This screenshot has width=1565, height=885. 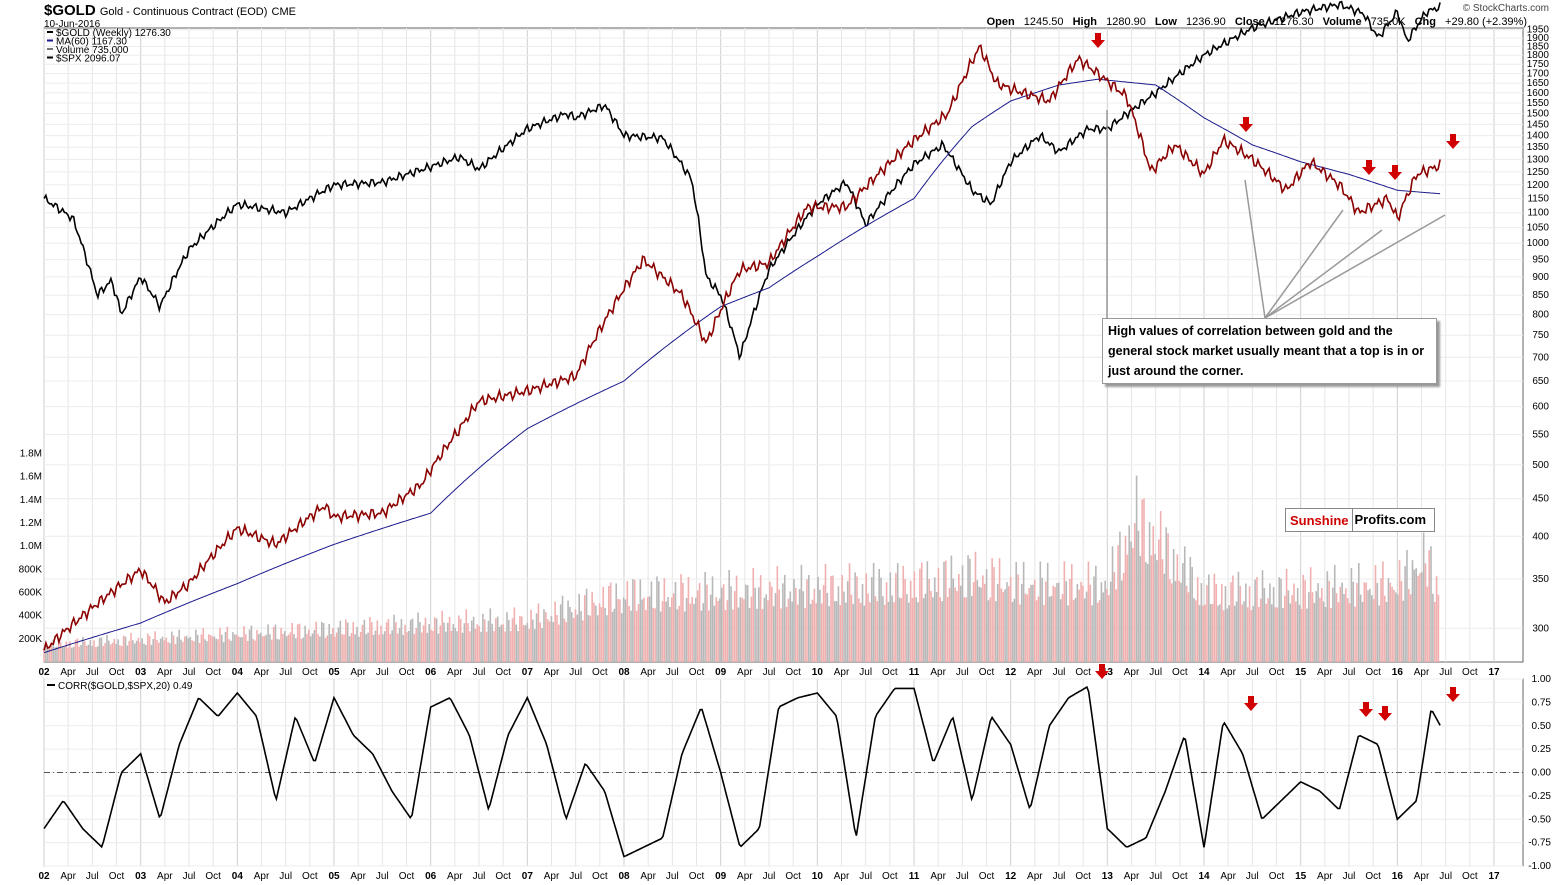 I want to click on subtitle: Gold - Continuous Contract (EOD), so click(x=183, y=12).